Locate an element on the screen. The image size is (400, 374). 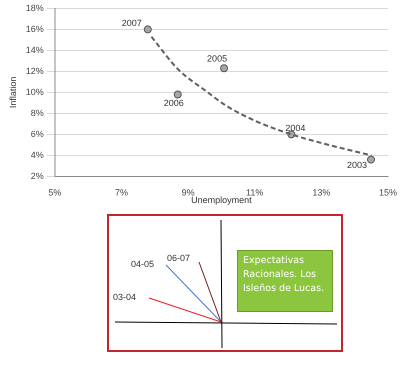
x-axis-title: Unemployment is located at coordinates (221, 200).